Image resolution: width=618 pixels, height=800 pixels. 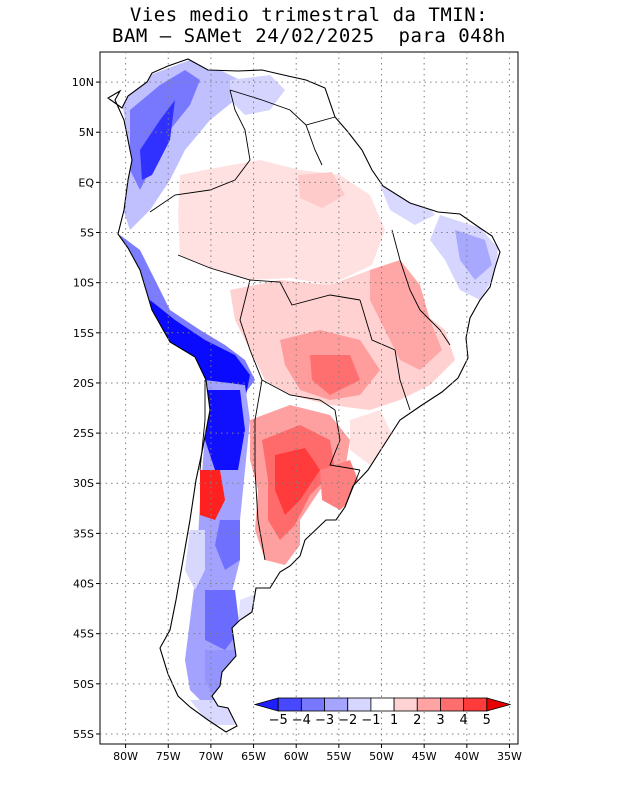 I want to click on lon-tick-label: 35W, so click(x=509, y=756).